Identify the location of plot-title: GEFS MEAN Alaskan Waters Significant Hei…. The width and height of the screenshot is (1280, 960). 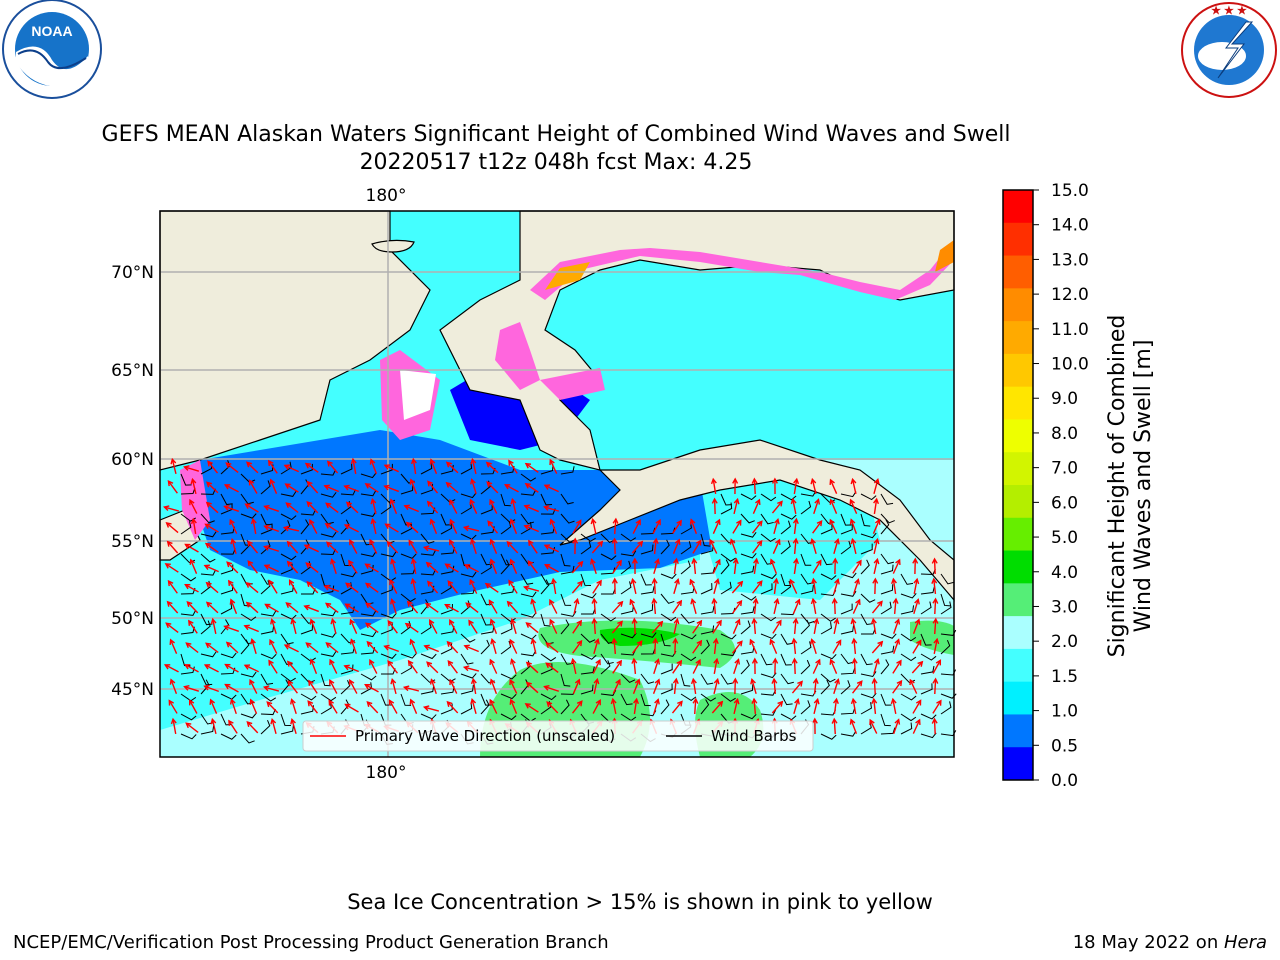
(556, 134).